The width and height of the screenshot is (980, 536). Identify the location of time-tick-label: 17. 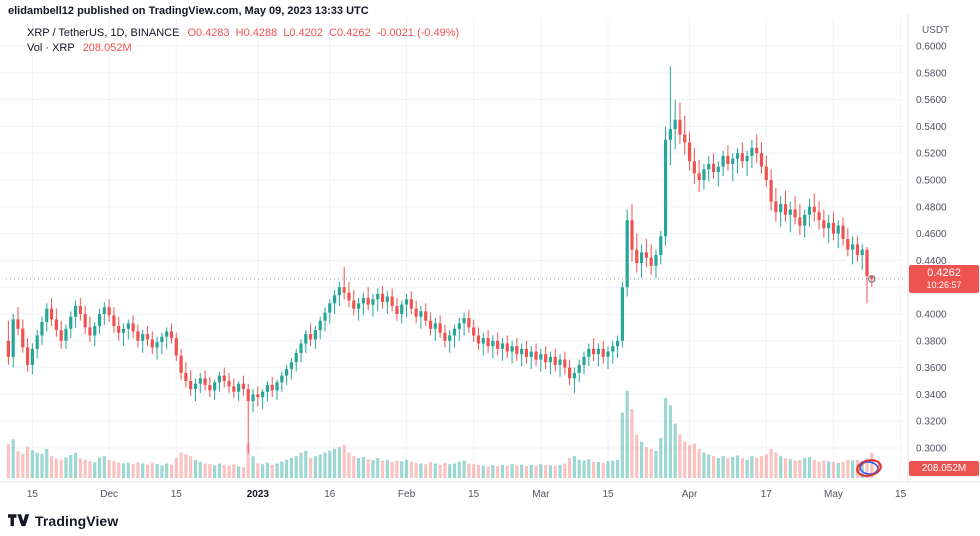
(767, 494).